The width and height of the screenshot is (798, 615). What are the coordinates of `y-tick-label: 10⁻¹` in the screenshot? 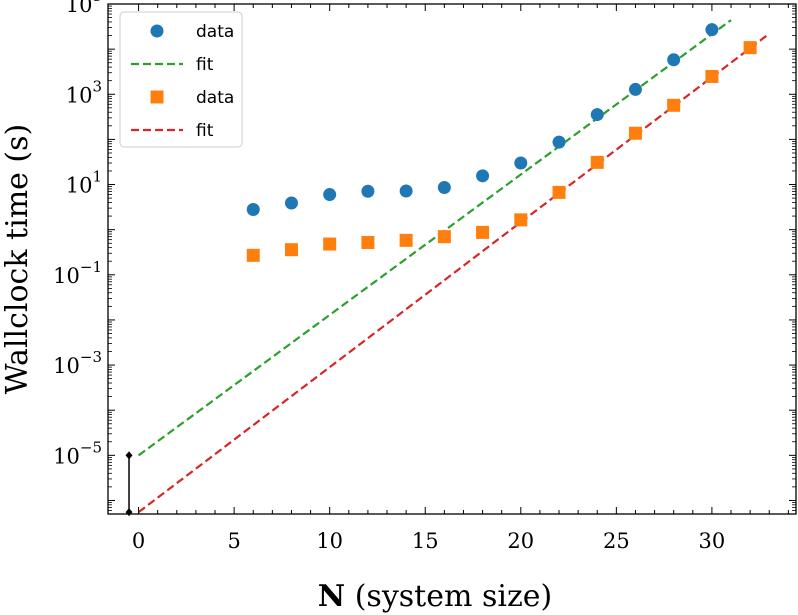 It's located at (77, 273).